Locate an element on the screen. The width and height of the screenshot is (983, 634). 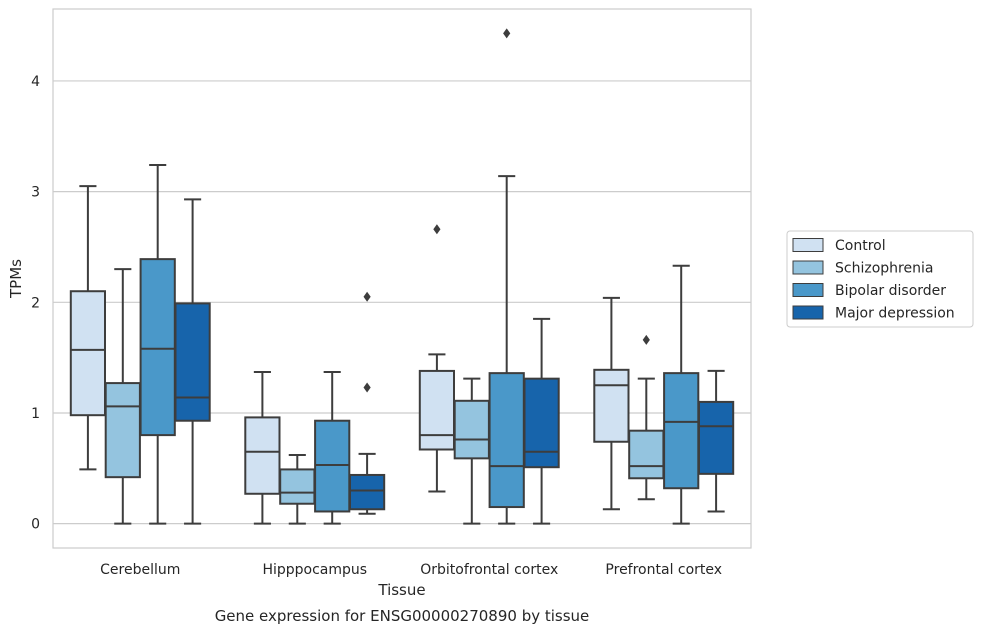
y-tick-label: 1 is located at coordinates (35, 414).